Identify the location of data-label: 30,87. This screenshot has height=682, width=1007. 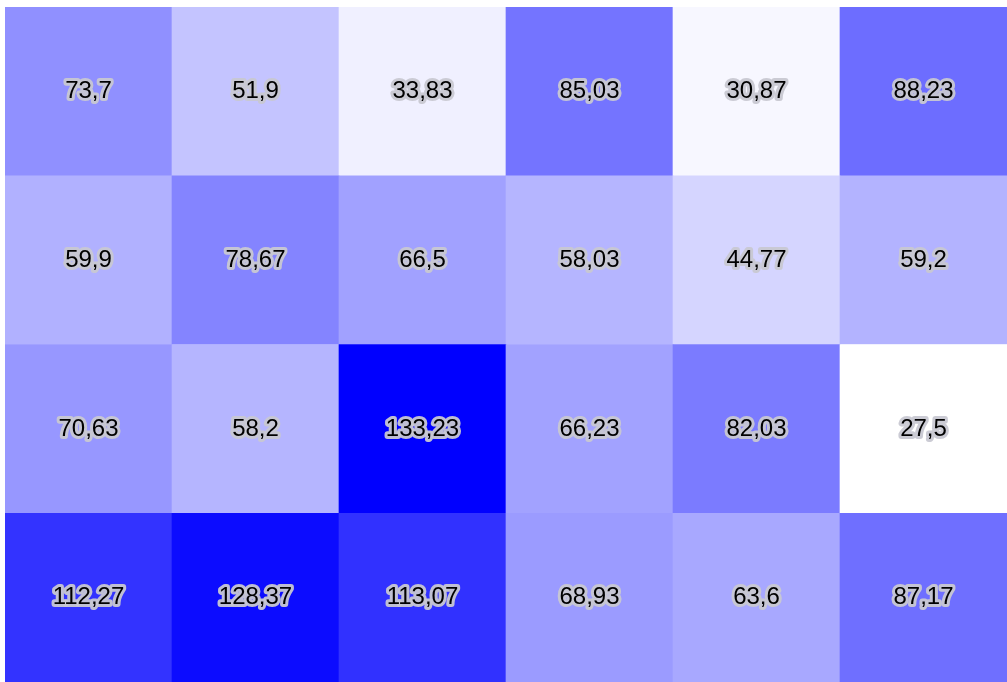
(756, 89).